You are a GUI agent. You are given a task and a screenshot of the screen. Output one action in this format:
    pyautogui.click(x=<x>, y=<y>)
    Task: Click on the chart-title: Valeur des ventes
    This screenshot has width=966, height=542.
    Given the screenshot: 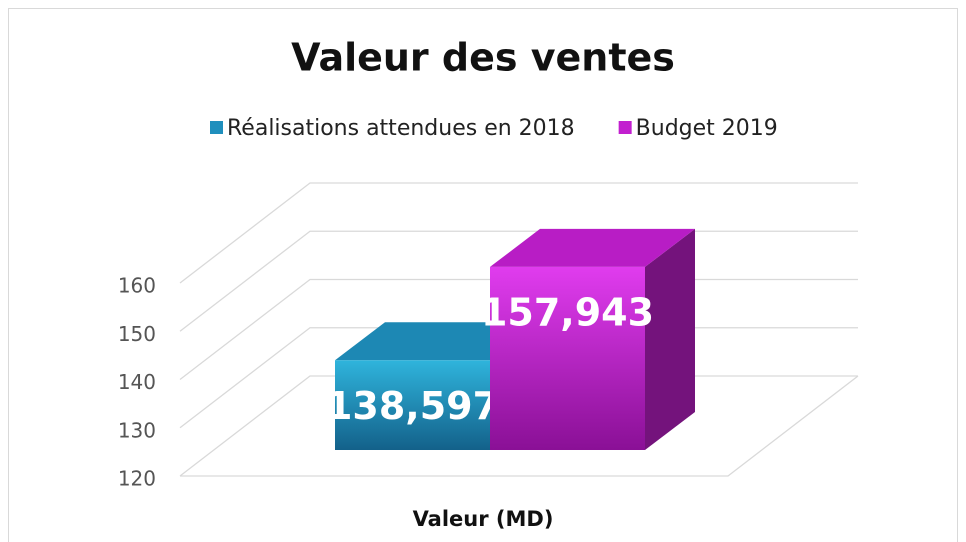 What is the action you would take?
    pyautogui.click(x=483, y=58)
    